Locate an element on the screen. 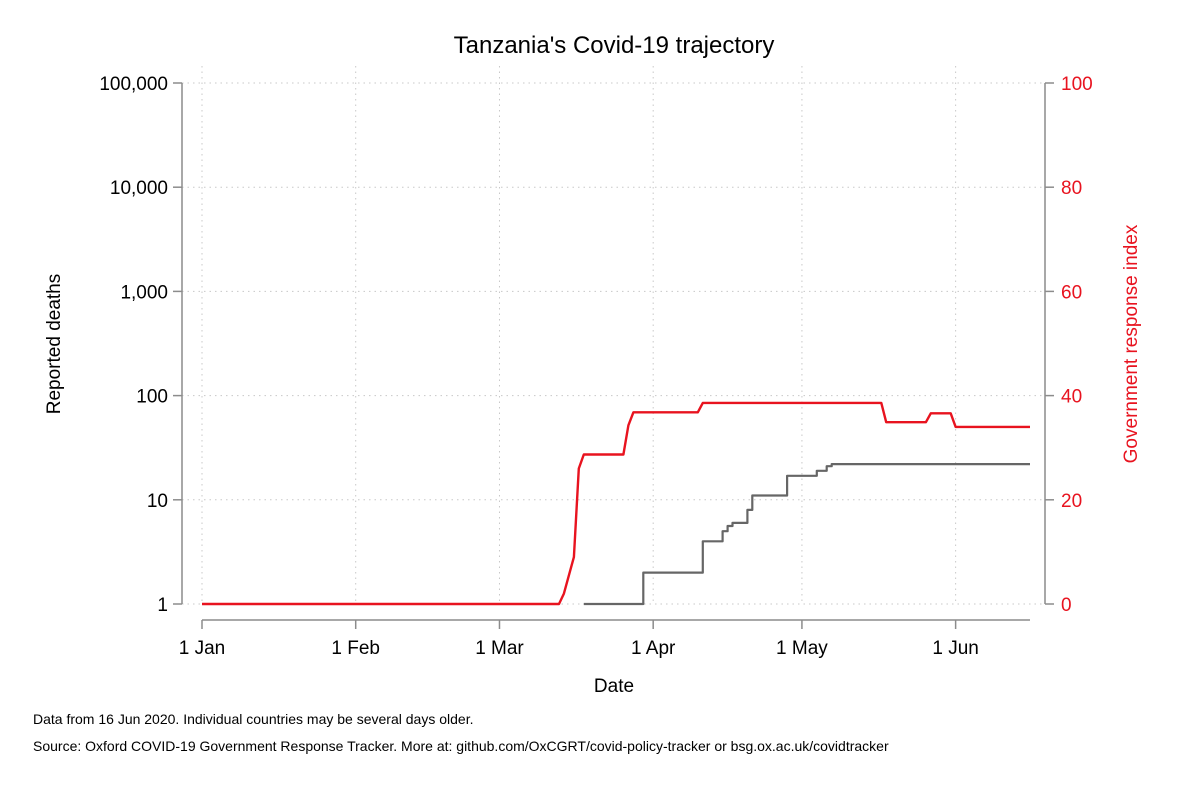 This screenshot has height=789, width=1184. x-tick-label: 1 Jan is located at coordinates (202, 648).